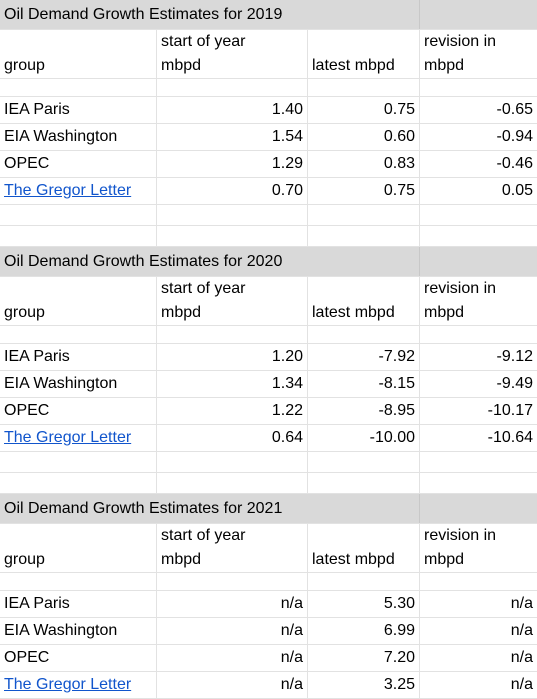 This screenshot has height=699, width=537. What do you see at coordinates (210, 14) in the screenshot?
I see `table-title-cell: Oil Demand Growth Estimates for 2019` at bounding box center [210, 14].